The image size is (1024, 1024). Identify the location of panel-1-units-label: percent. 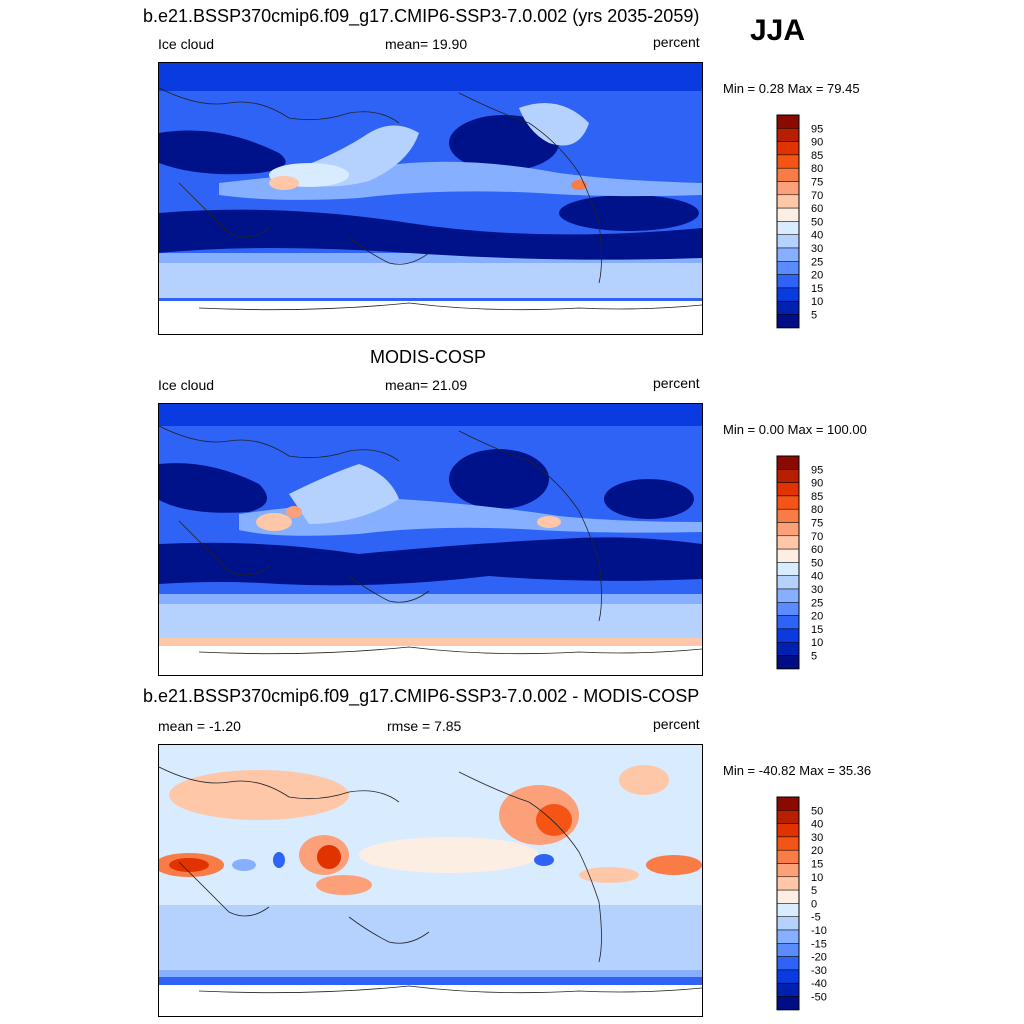
(676, 42).